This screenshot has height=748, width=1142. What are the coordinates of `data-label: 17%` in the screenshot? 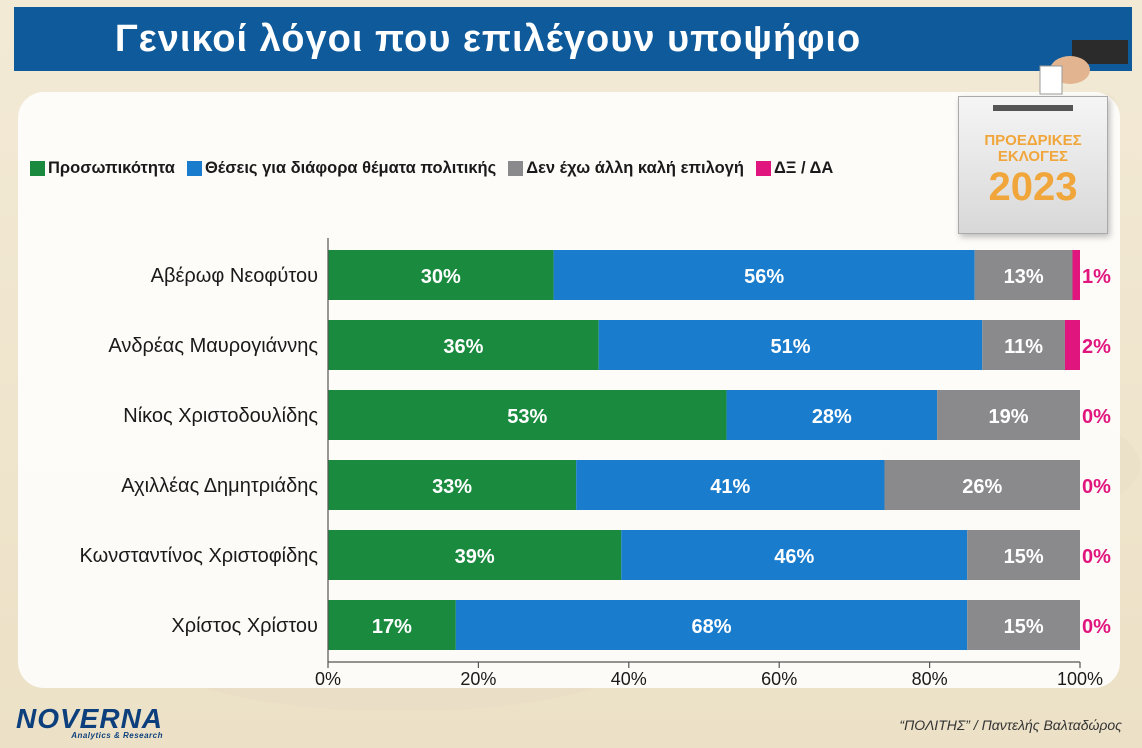 It's located at (392, 627).